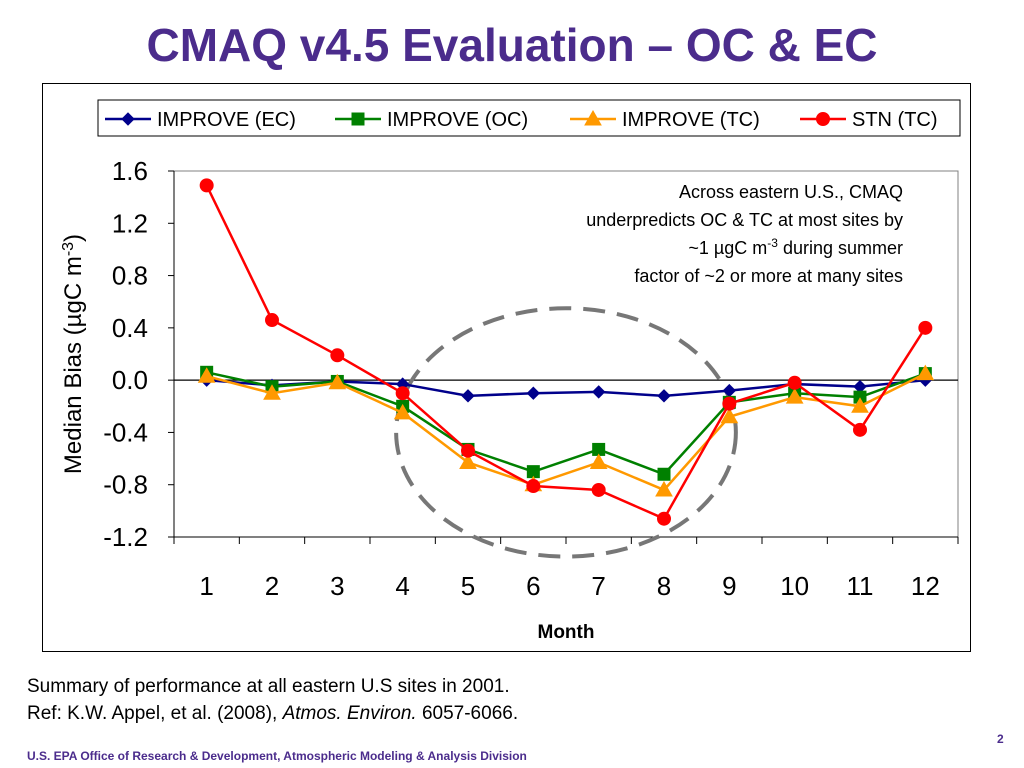 The image size is (1024, 768). I want to click on x-tick-label: 6, so click(533, 586).